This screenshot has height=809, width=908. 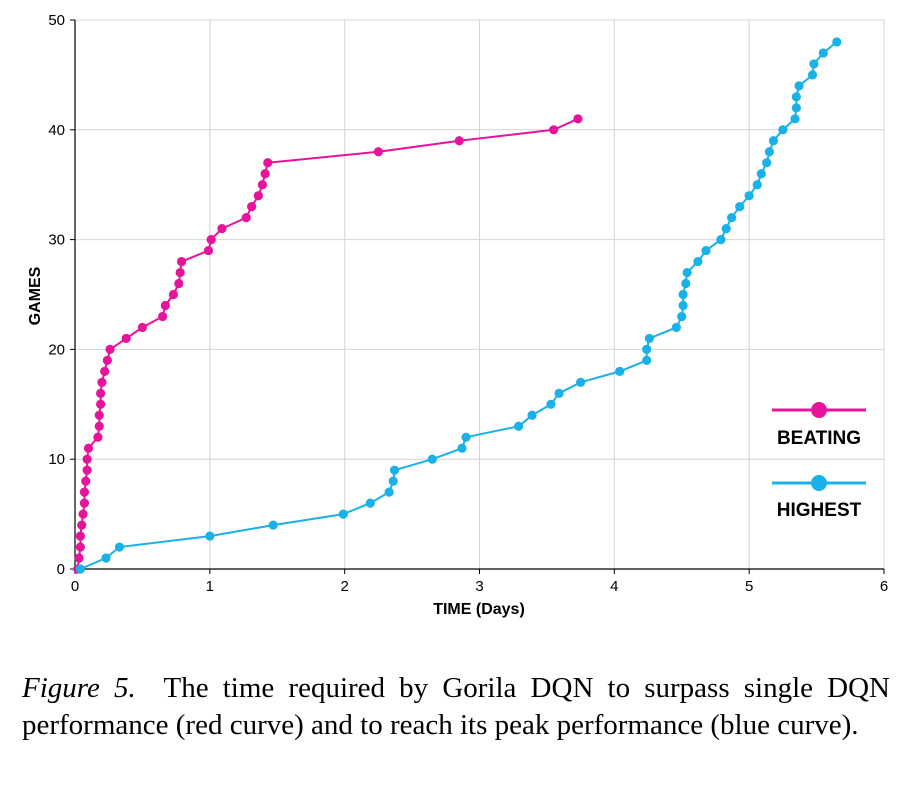 I want to click on x-tick-labels: 0 1 2 3 4 5 6, so click(x=479, y=586).